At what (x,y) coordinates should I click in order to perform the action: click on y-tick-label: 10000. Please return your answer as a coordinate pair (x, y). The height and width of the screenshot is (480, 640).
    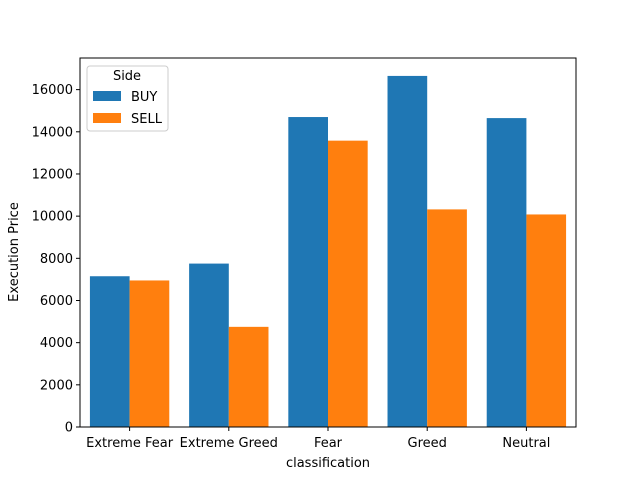
    Looking at the image, I should click on (52, 217).